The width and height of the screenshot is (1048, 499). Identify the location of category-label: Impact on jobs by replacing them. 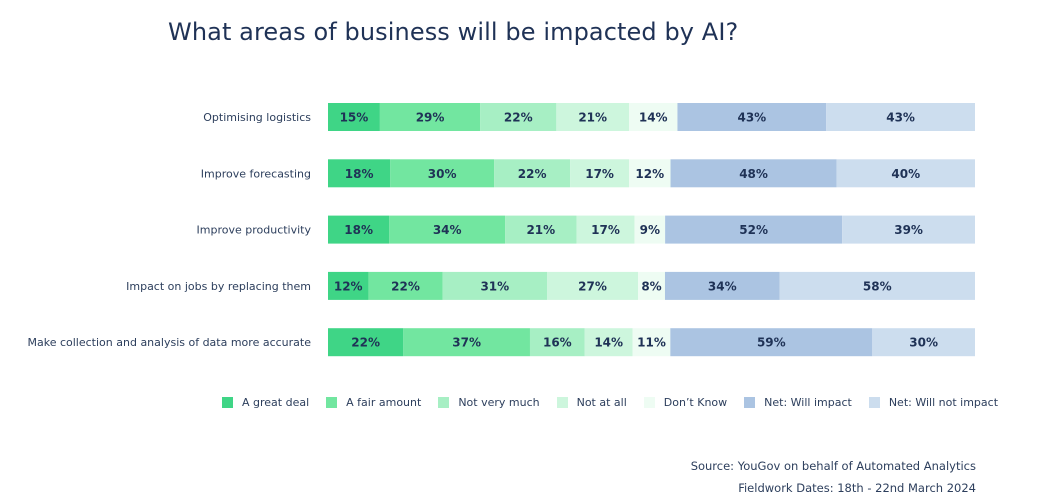
(218, 286).